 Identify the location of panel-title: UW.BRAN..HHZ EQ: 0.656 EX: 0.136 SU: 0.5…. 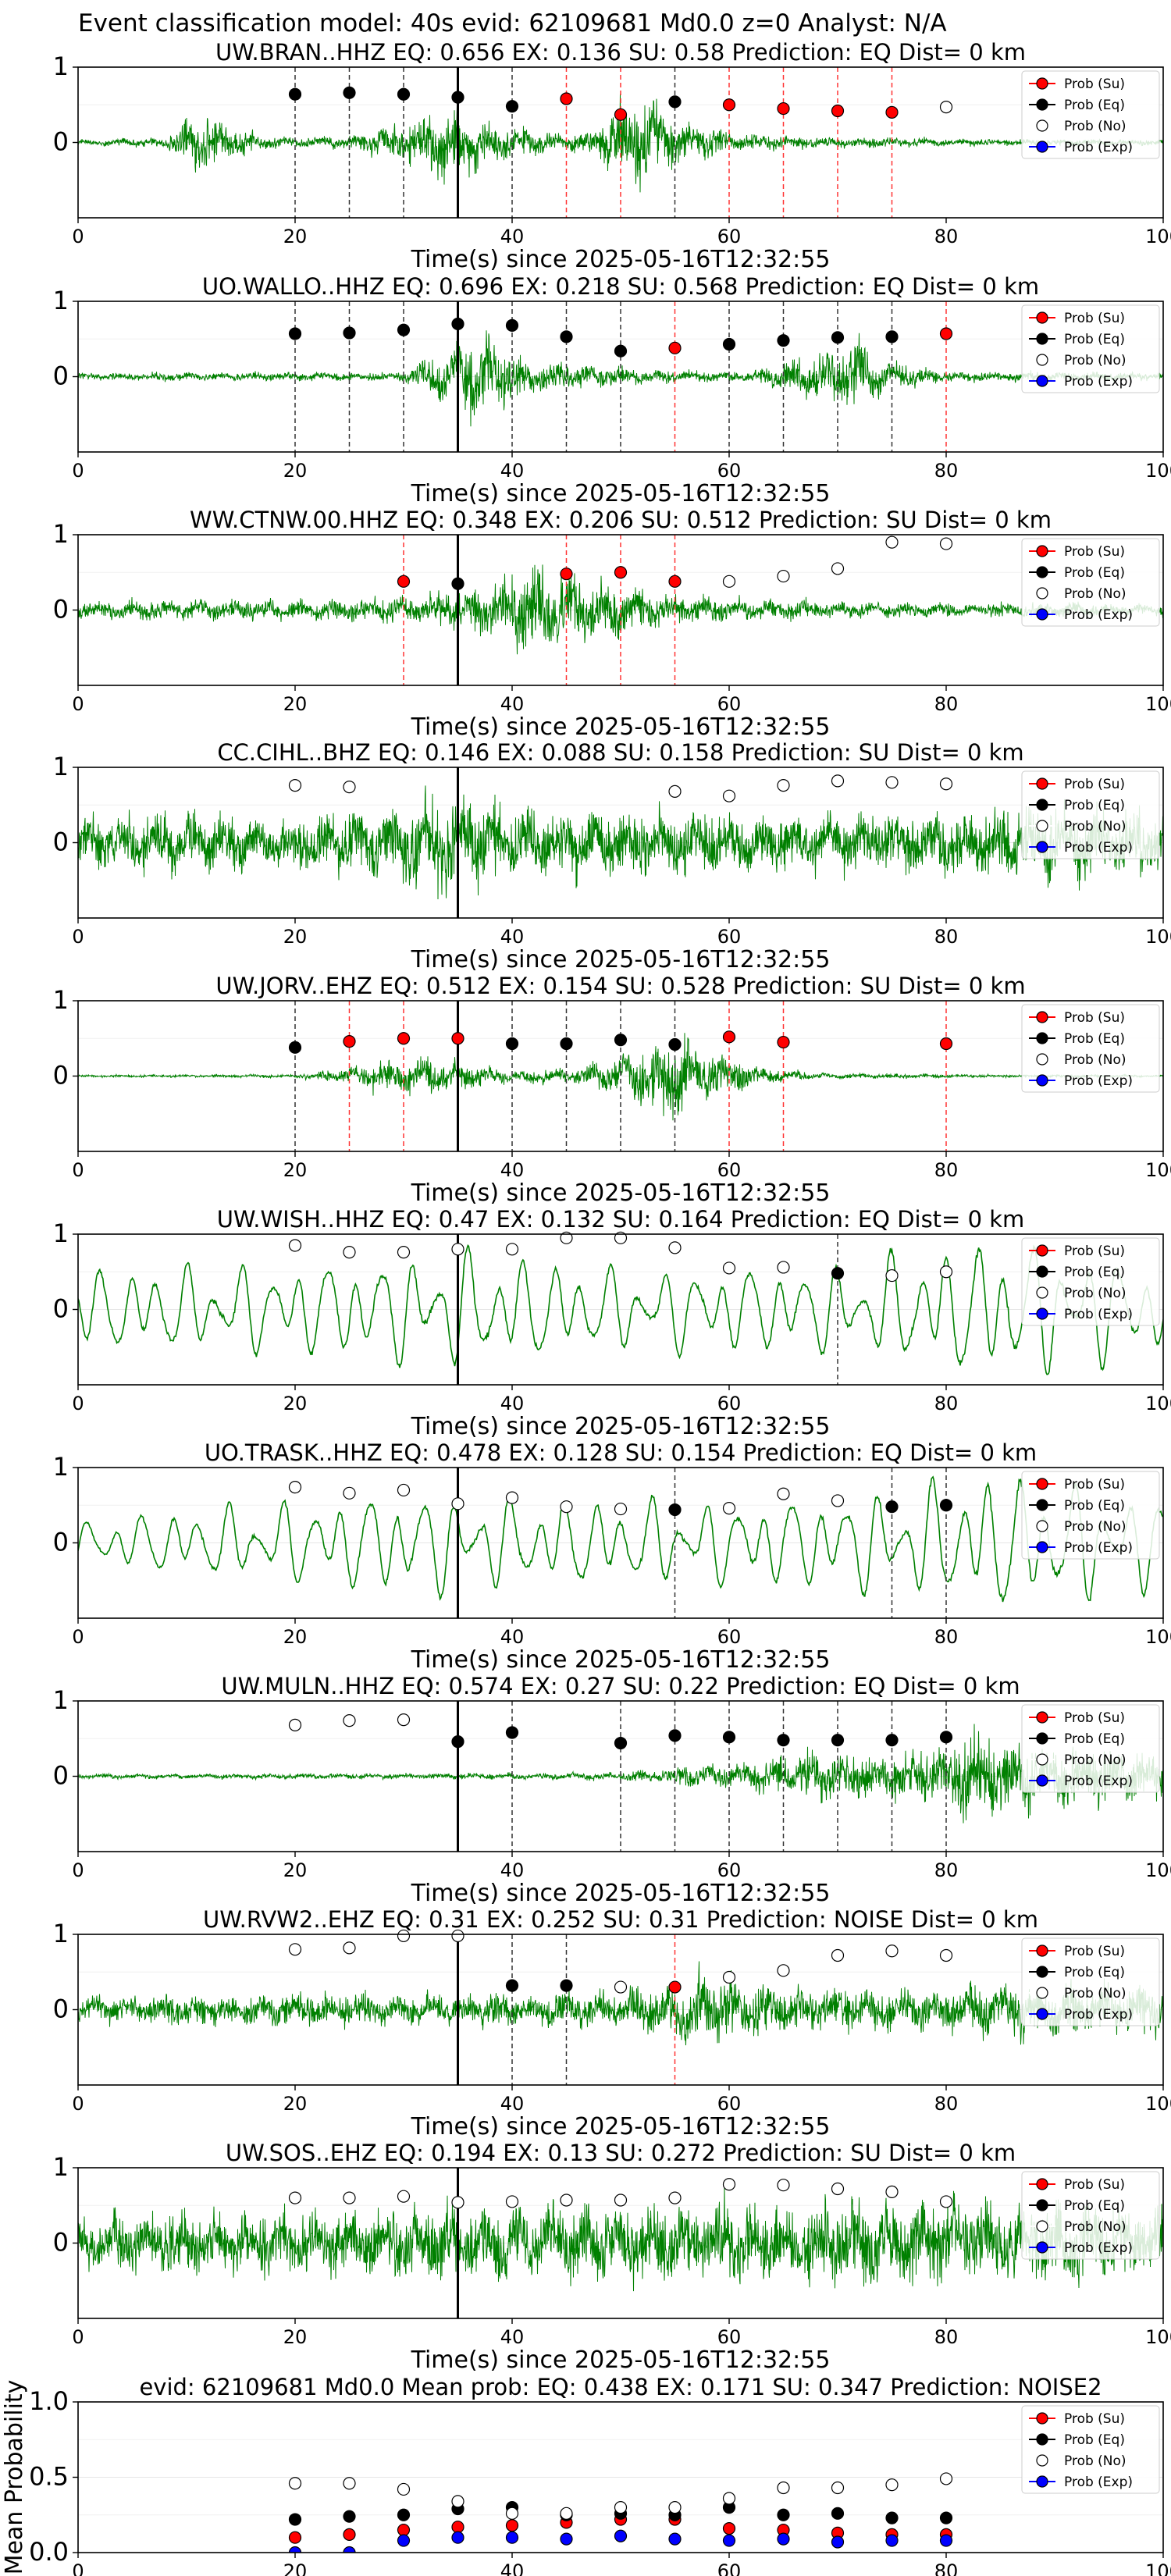
(620, 52).